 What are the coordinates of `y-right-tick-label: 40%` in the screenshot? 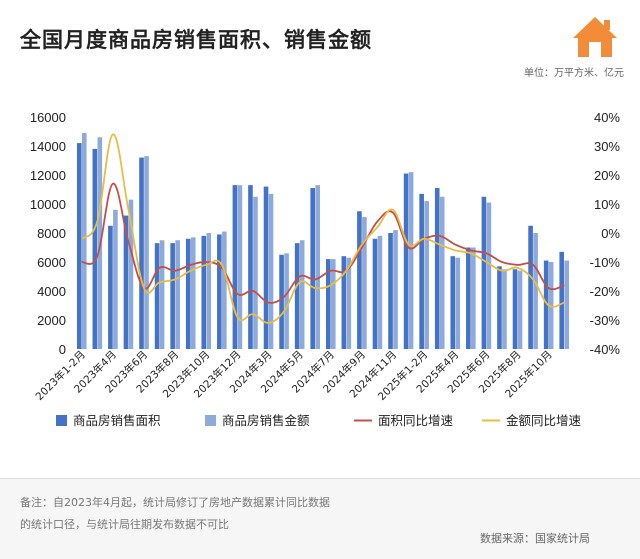 It's located at (607, 117).